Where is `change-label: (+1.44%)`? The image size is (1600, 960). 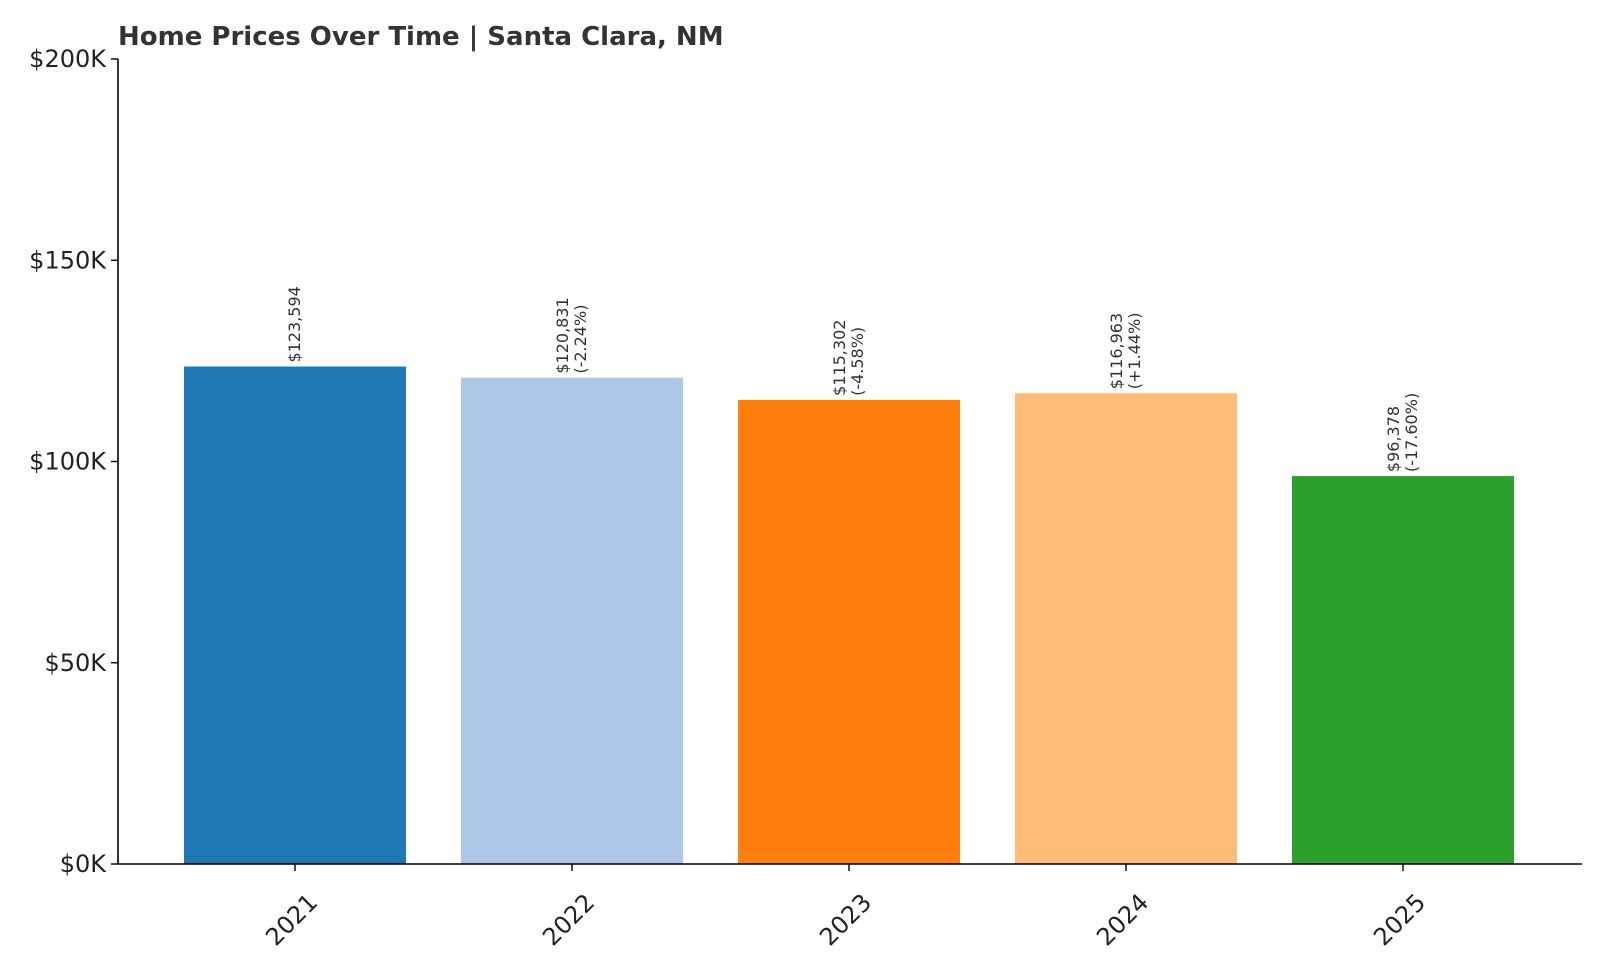 change-label: (+1.44%) is located at coordinates (1134, 351).